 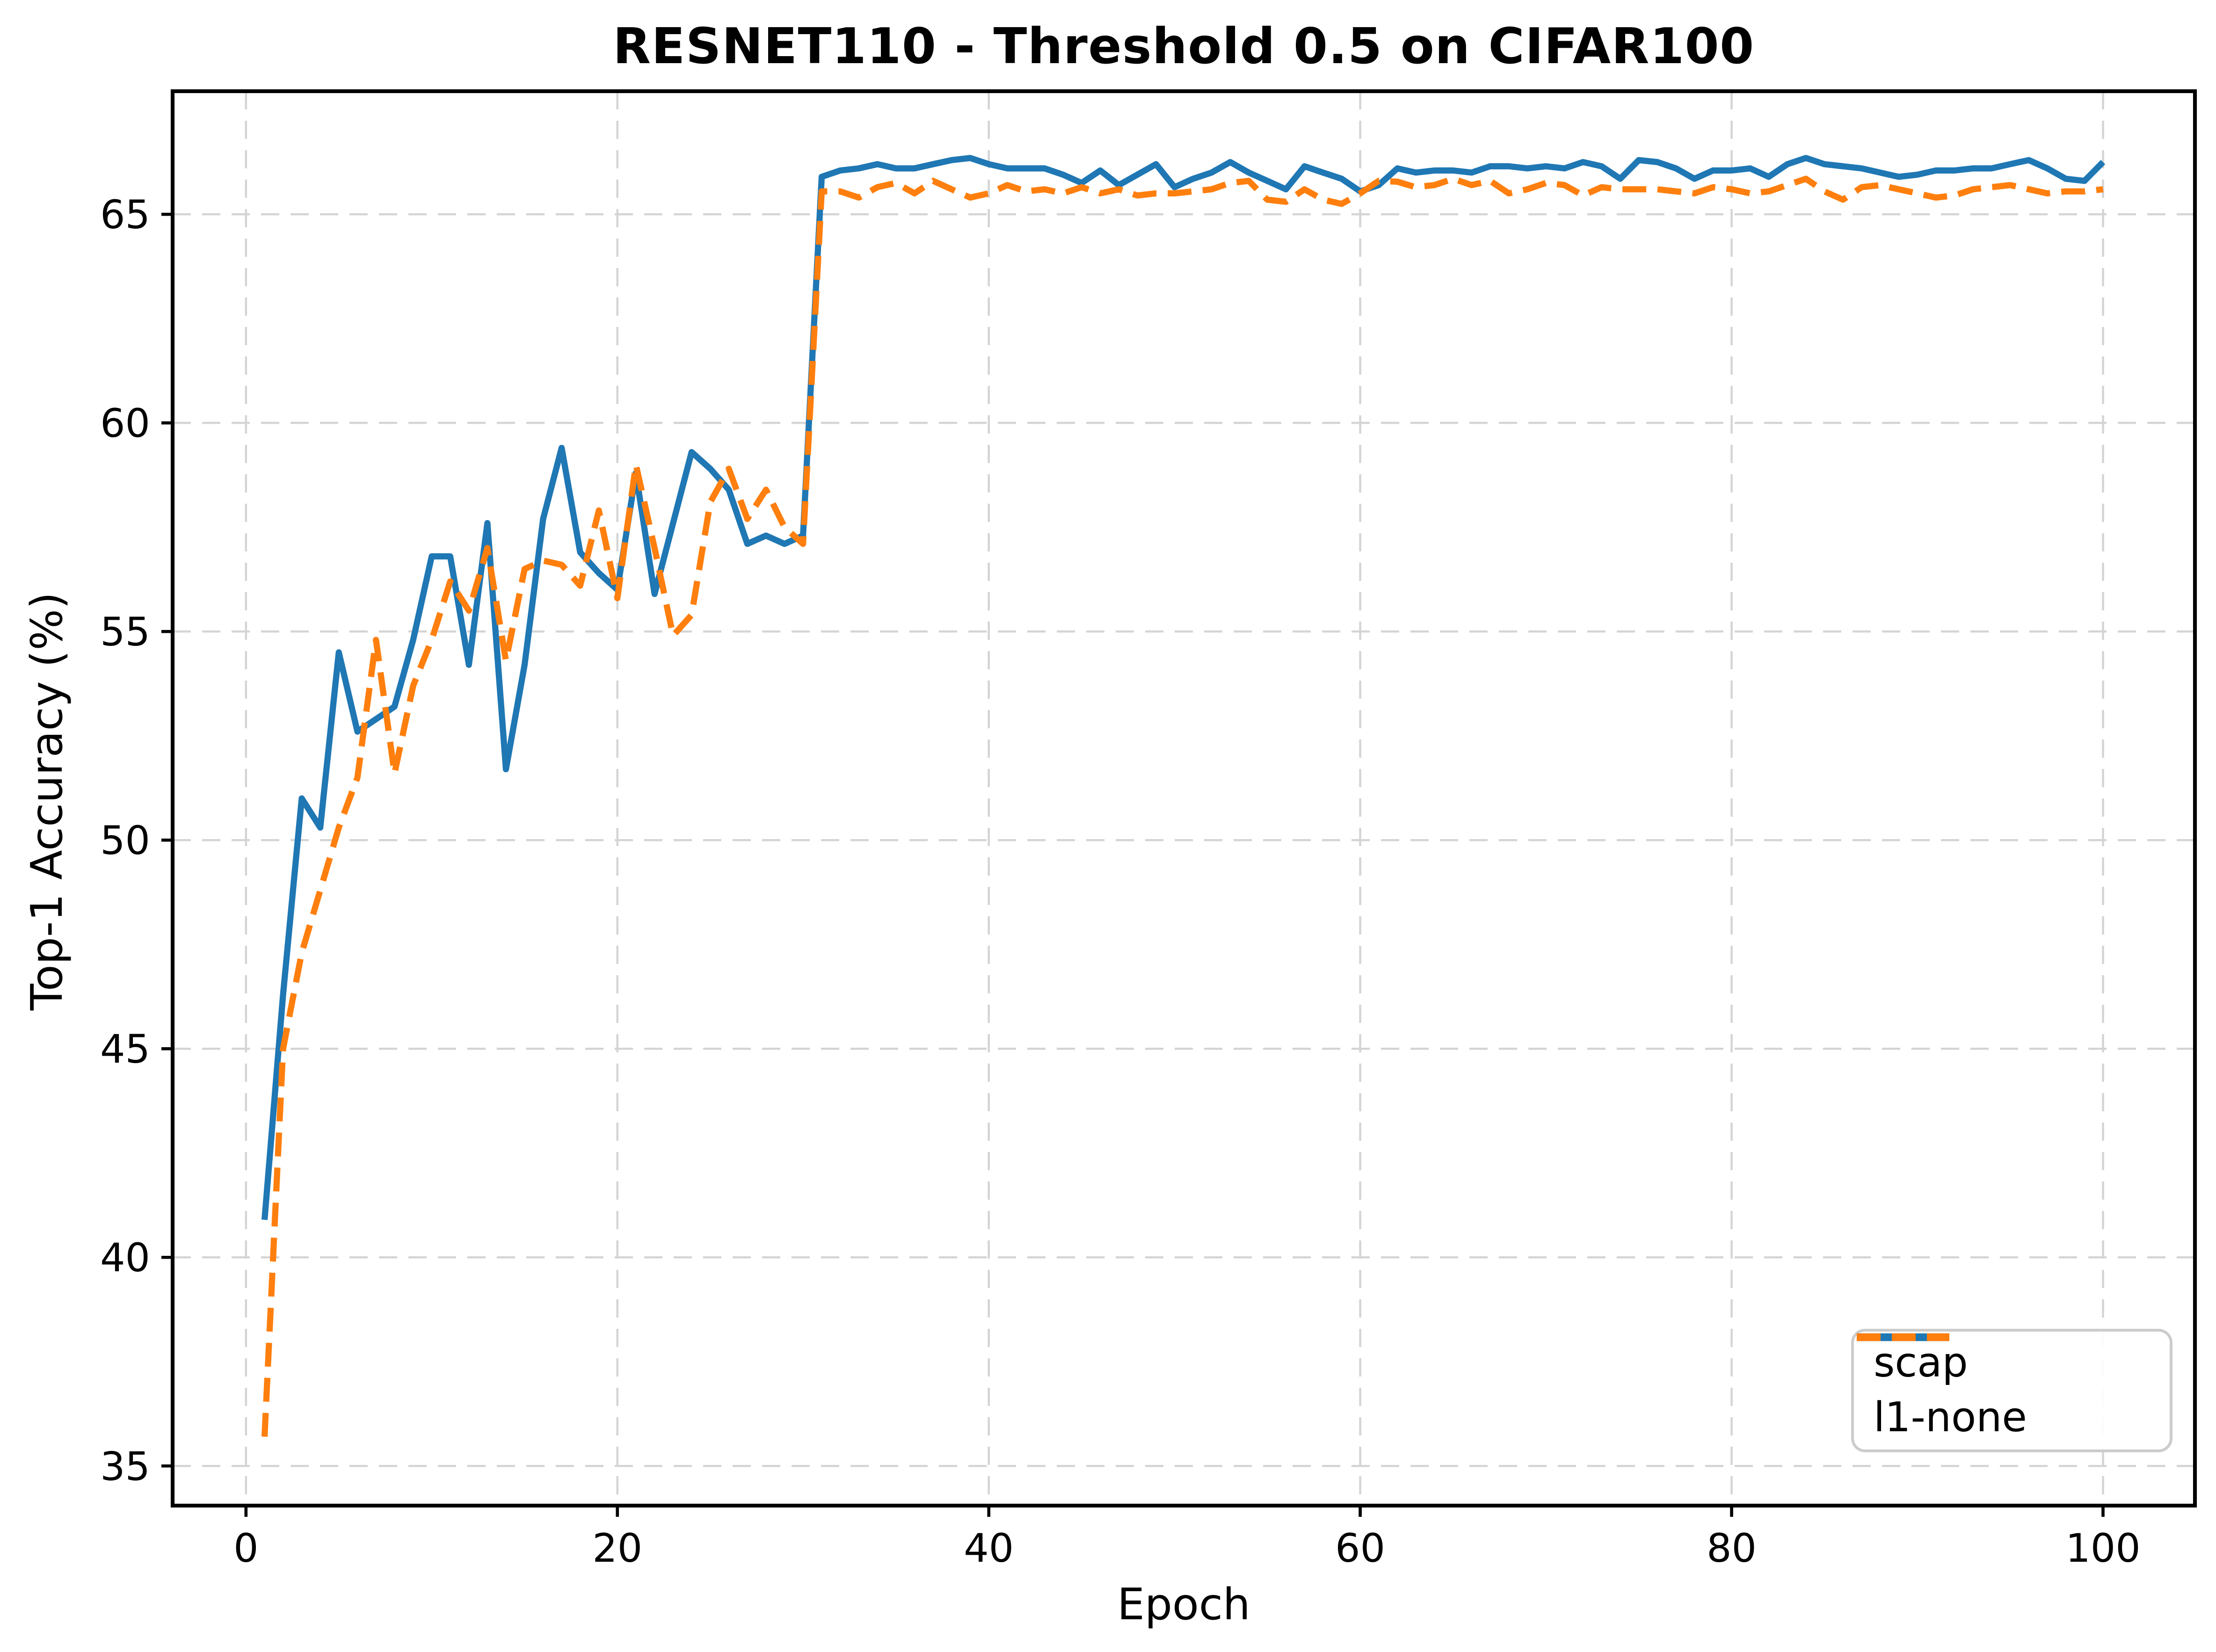 What do you see at coordinates (1184, 48) in the screenshot?
I see `chart-title: RESNET110 - Threshold 0.5 on CIFAR100` at bounding box center [1184, 48].